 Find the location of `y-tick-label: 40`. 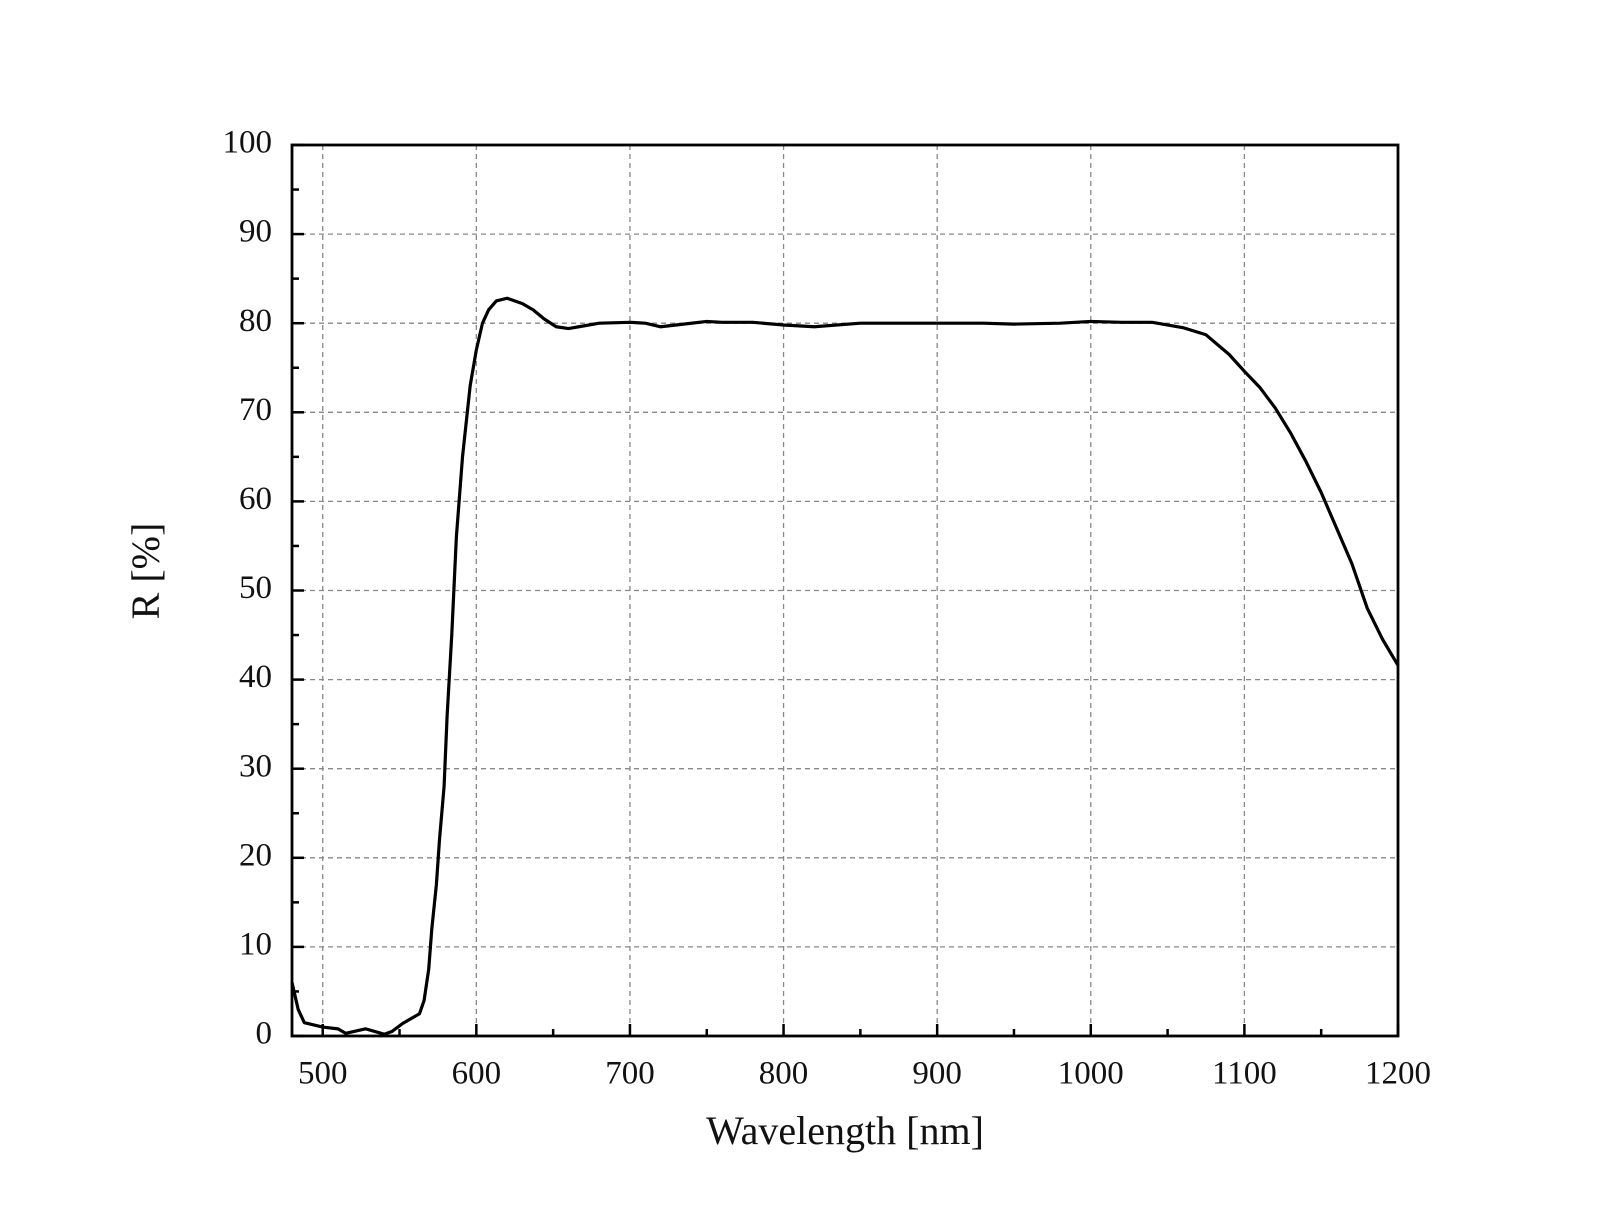

y-tick-label: 40 is located at coordinates (255, 677).